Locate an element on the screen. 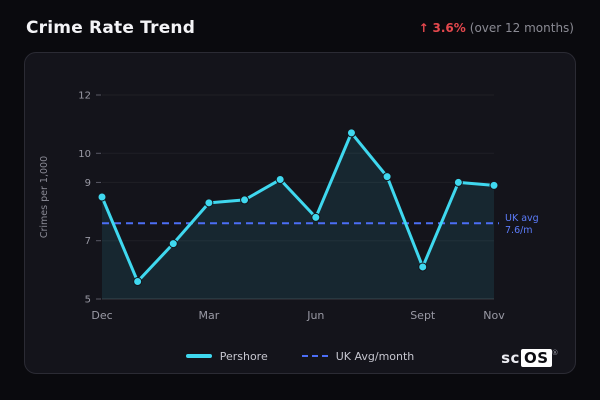 The image size is (600, 400). logo-boxed-text: OS is located at coordinates (536, 358).